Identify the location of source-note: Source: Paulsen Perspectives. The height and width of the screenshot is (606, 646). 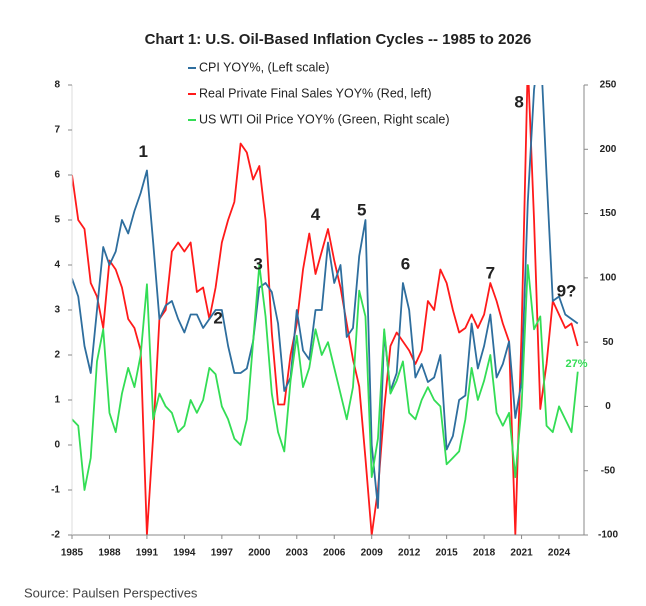
(111, 592).